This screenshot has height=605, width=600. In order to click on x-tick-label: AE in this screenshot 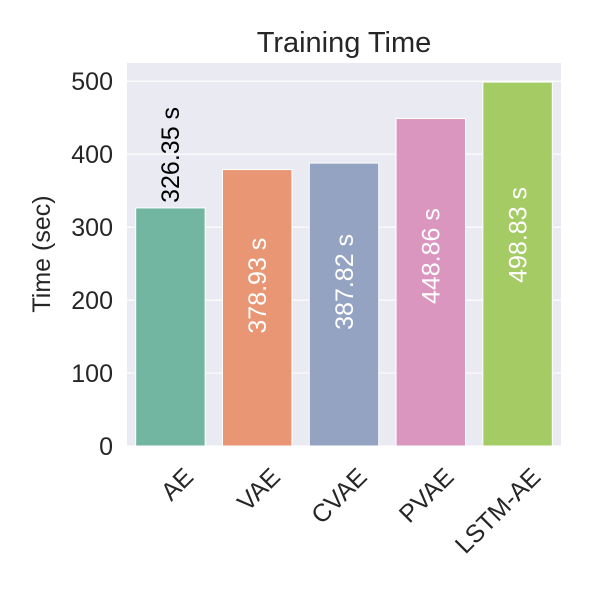, I will do `click(177, 484)`.